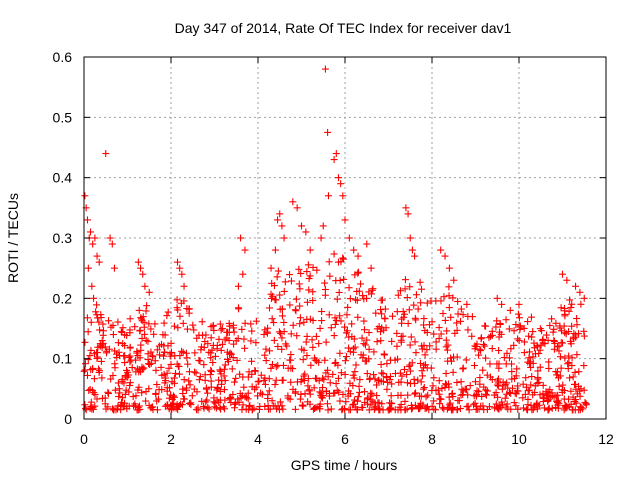 Image resolution: width=640 pixels, height=480 pixels. I want to click on x-tick-label: 0, so click(84, 439).